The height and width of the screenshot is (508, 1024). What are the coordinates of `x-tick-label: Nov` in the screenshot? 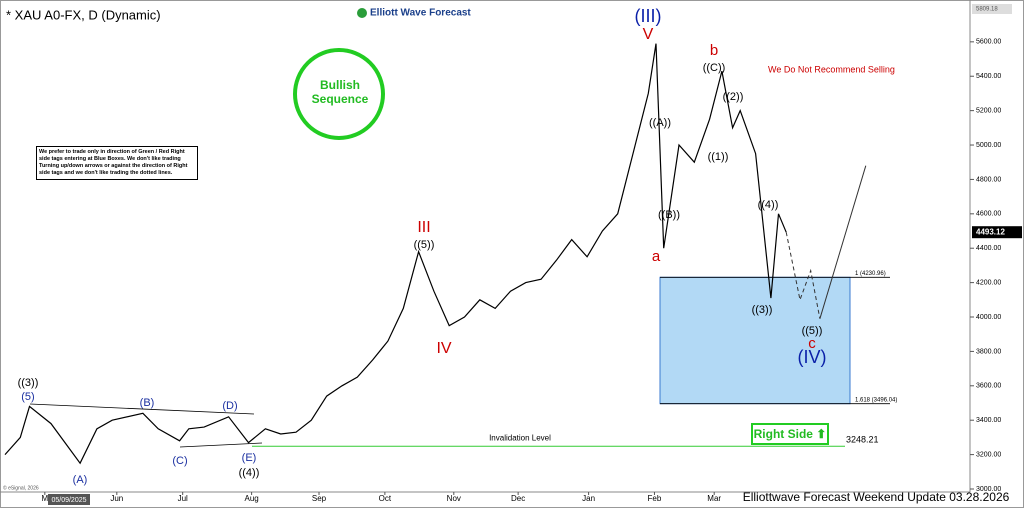 It's located at (454, 498).